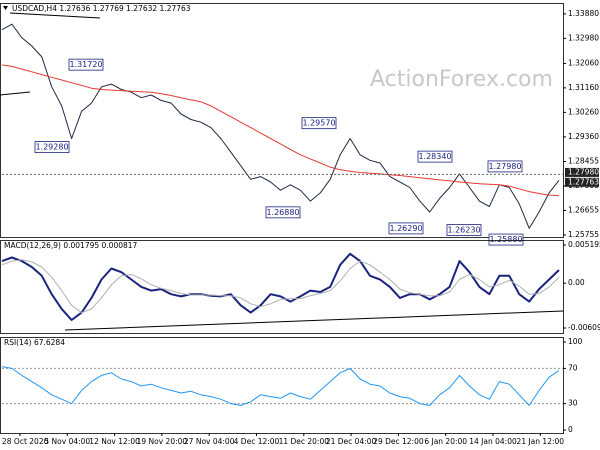 This screenshot has width=600, height=450. I want to click on price-label: 1.27980, so click(583, 171).